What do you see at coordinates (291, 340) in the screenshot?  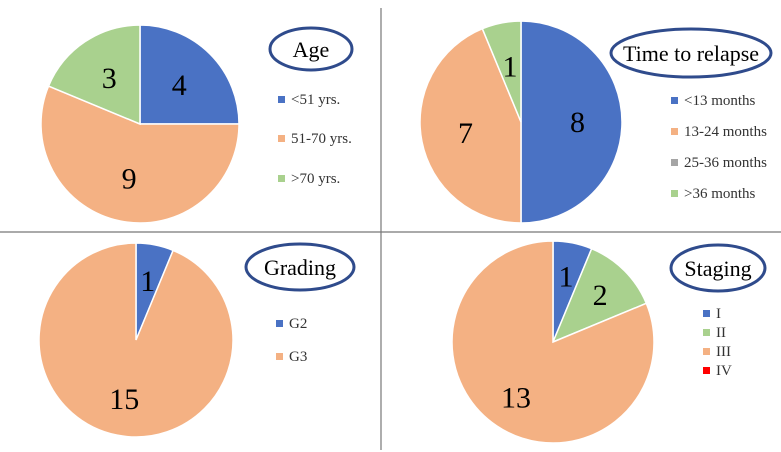 I see `grading-legend: G2 G3` at bounding box center [291, 340].